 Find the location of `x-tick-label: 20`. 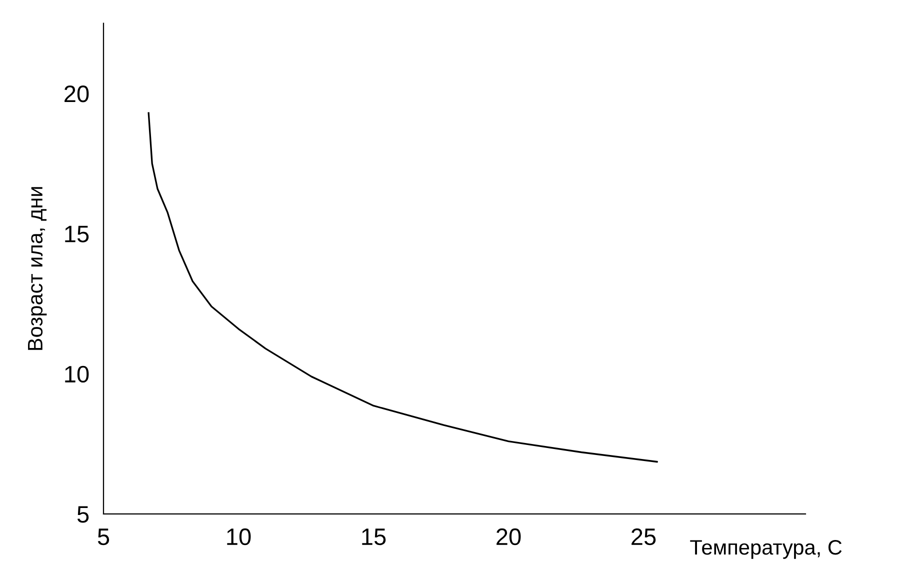

x-tick-label: 20 is located at coordinates (508, 537).